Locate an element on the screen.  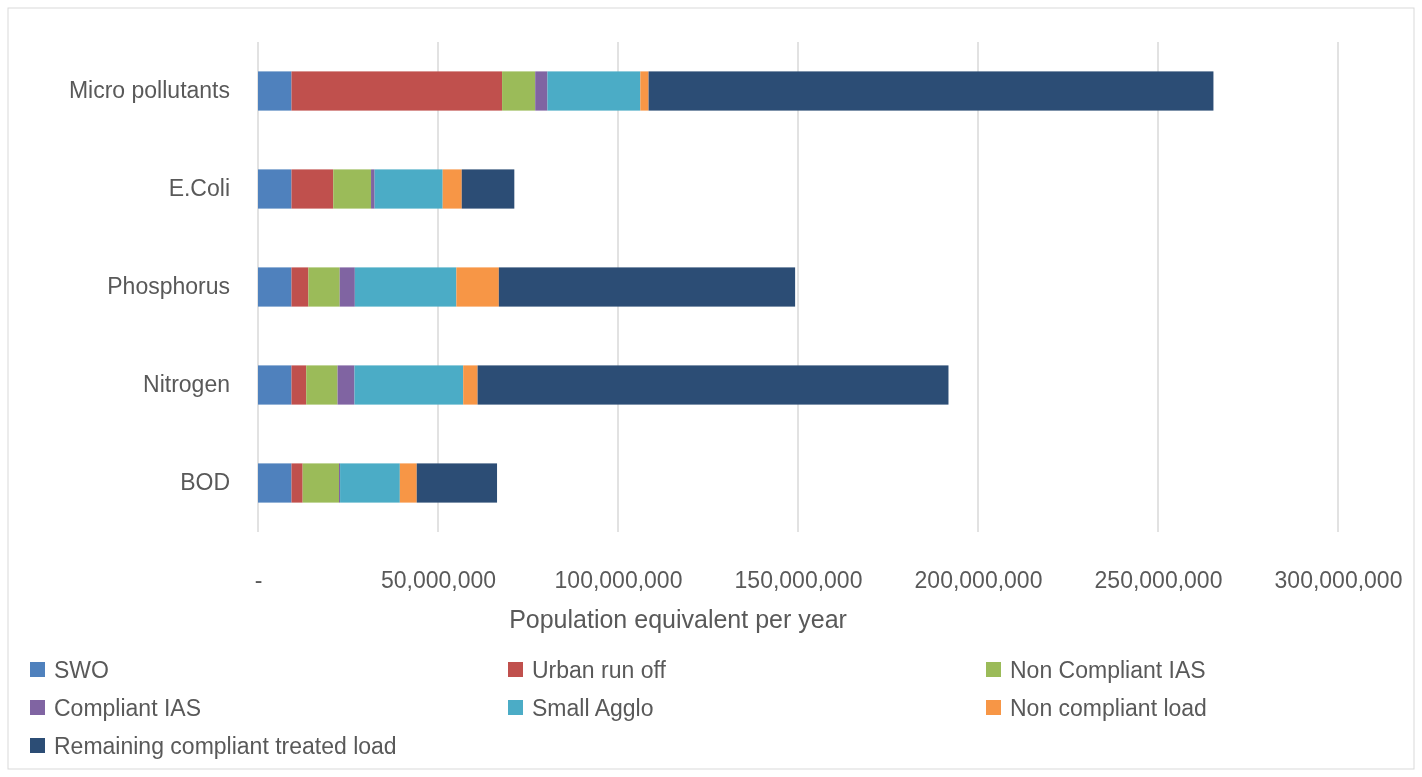
x-tick-label: 250,000,000 is located at coordinates (1158, 580).